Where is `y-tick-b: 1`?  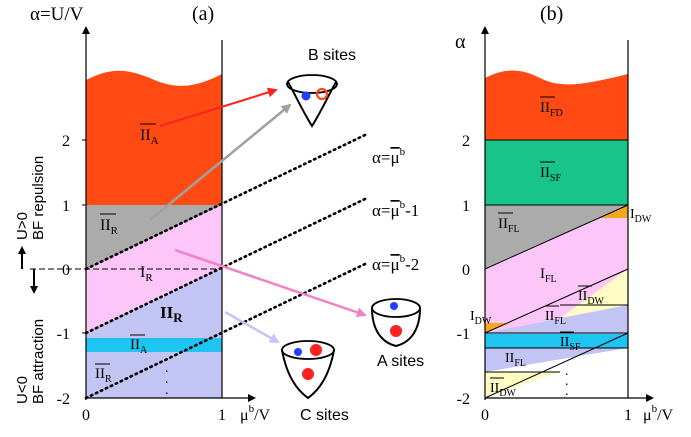 y-tick-b: 1 is located at coordinates (466, 206).